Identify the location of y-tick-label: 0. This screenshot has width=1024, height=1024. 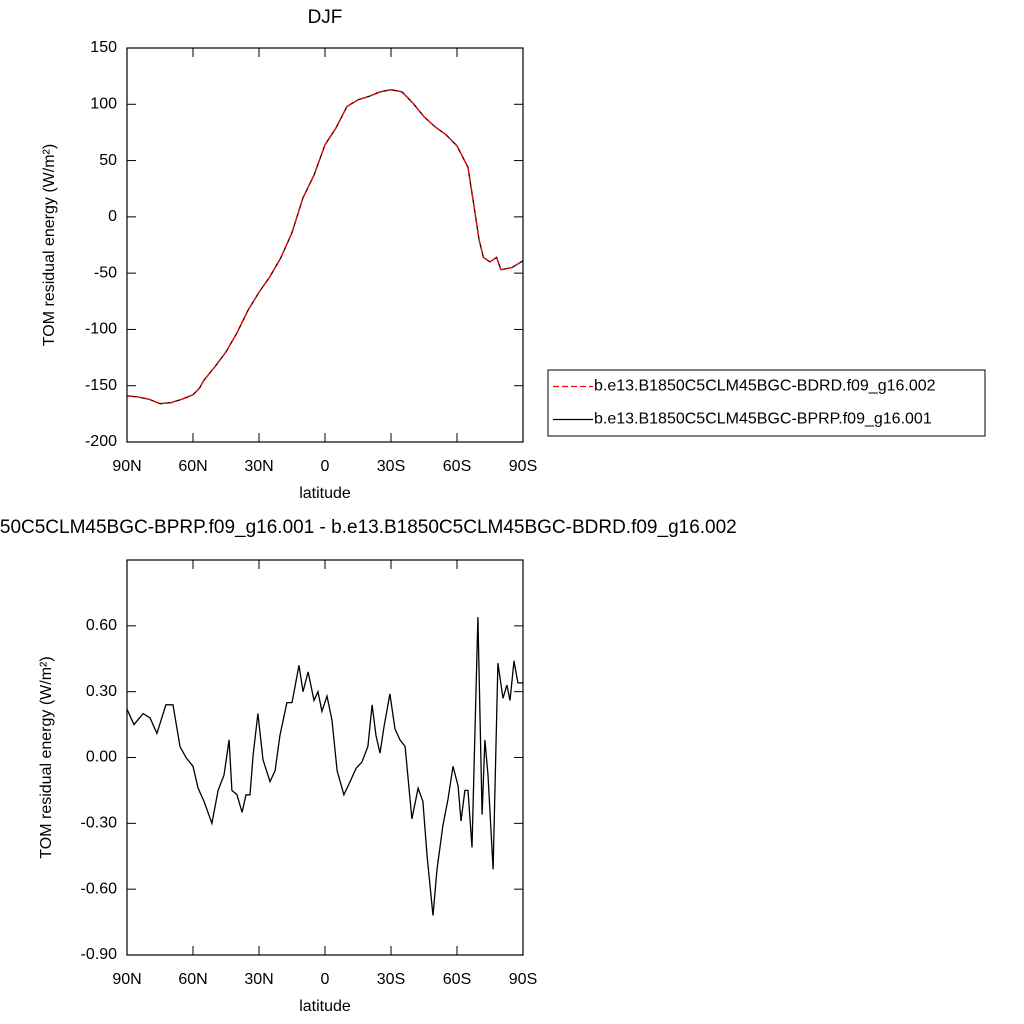
(112, 216).